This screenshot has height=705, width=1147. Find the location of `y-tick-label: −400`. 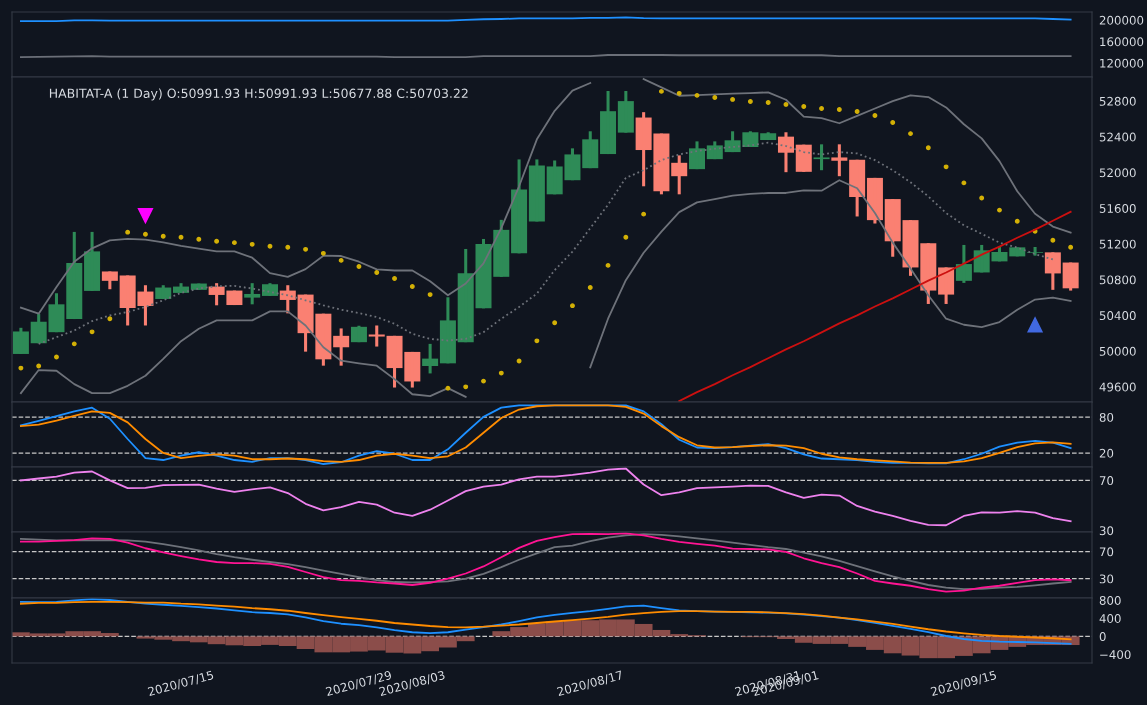

y-tick-label: −400 is located at coordinates (1115, 655).